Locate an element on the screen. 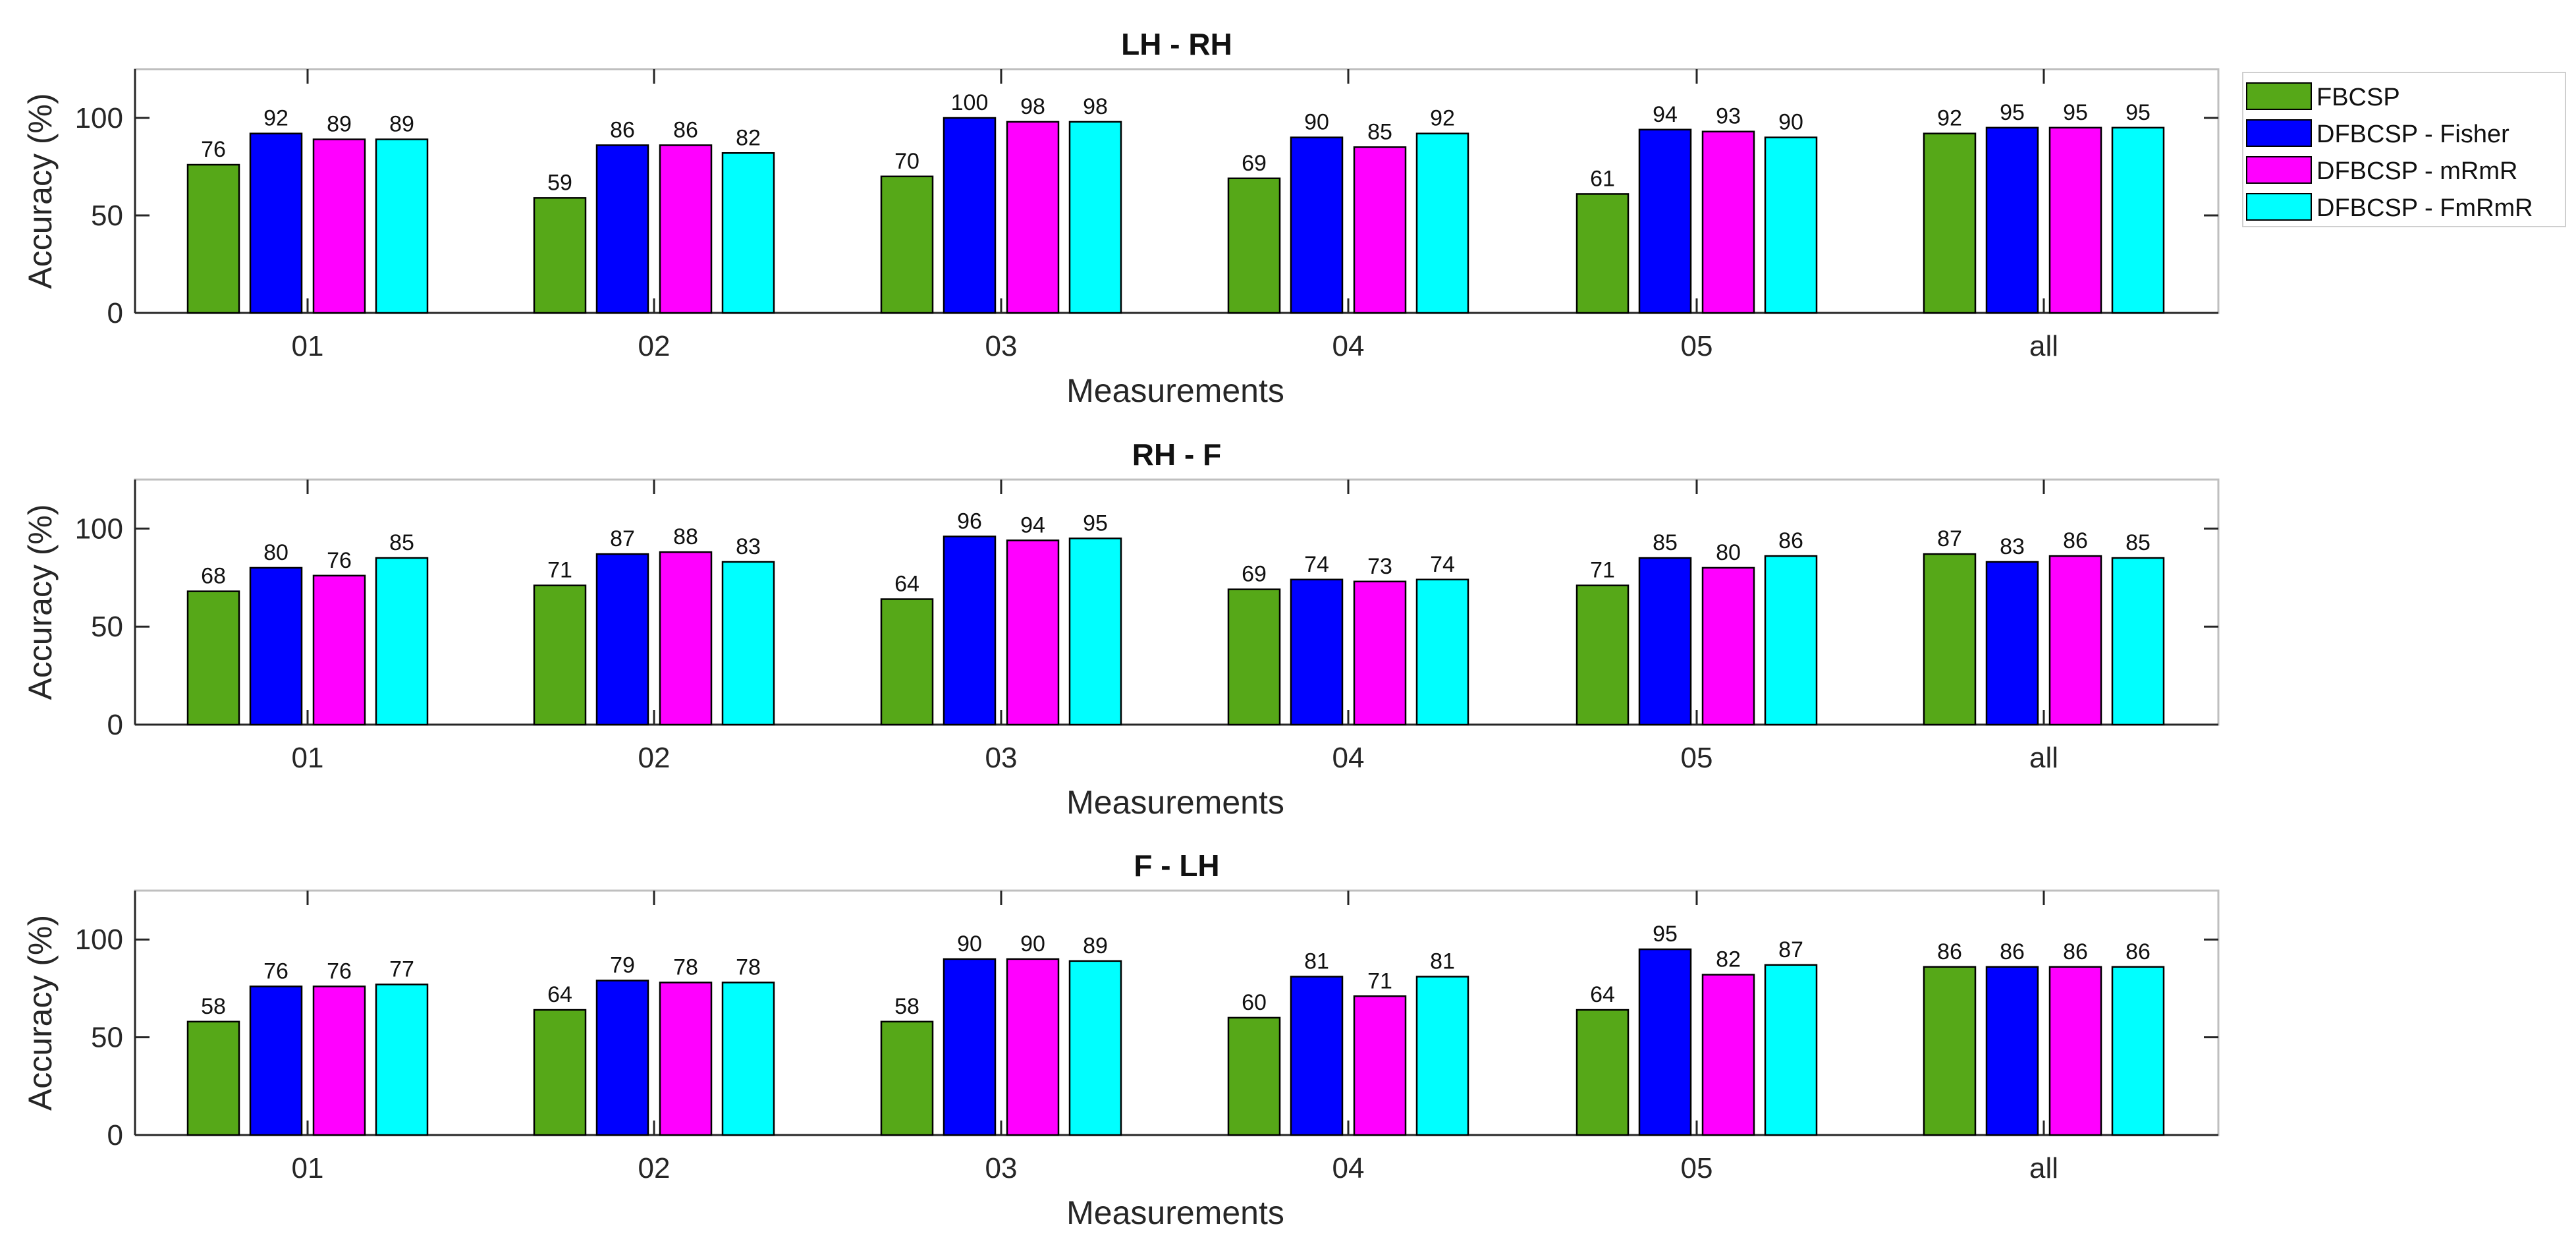 Image resolution: width=2576 pixels, height=1247 pixels. data-label: 96 is located at coordinates (969, 521).